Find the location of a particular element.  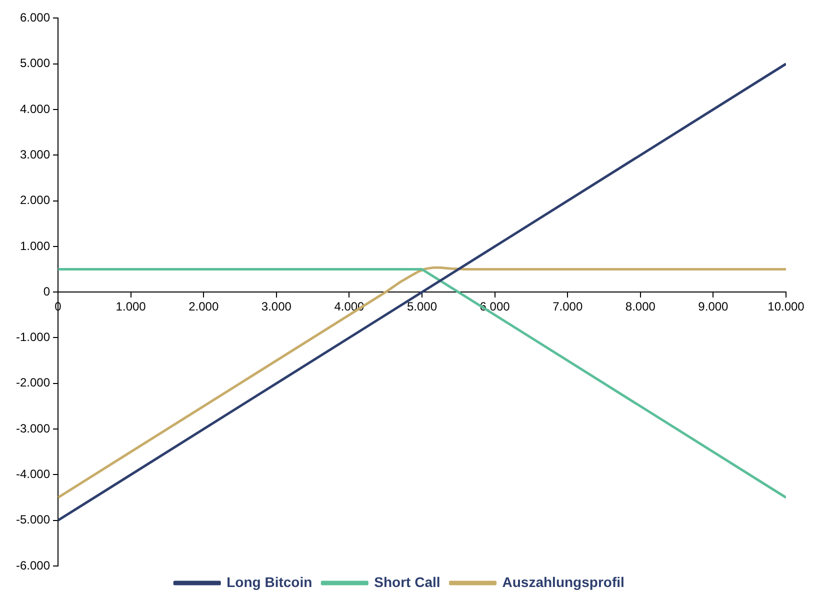

legend-label: Auszahlungsprofil is located at coordinates (563, 582).